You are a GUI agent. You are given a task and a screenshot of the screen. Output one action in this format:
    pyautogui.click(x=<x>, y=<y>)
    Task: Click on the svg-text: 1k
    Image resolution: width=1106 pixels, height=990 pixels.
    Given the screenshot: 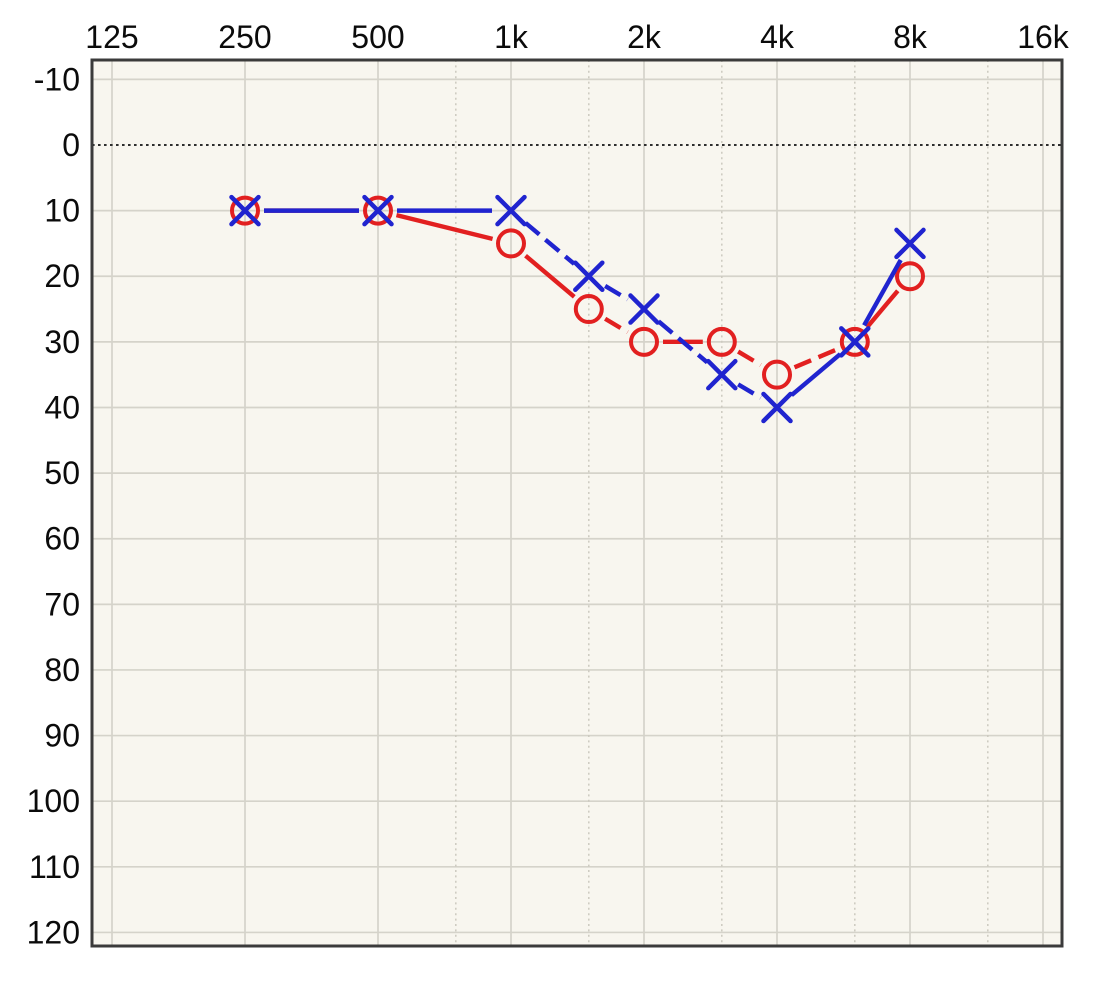 What is the action you would take?
    pyautogui.click(x=511, y=37)
    